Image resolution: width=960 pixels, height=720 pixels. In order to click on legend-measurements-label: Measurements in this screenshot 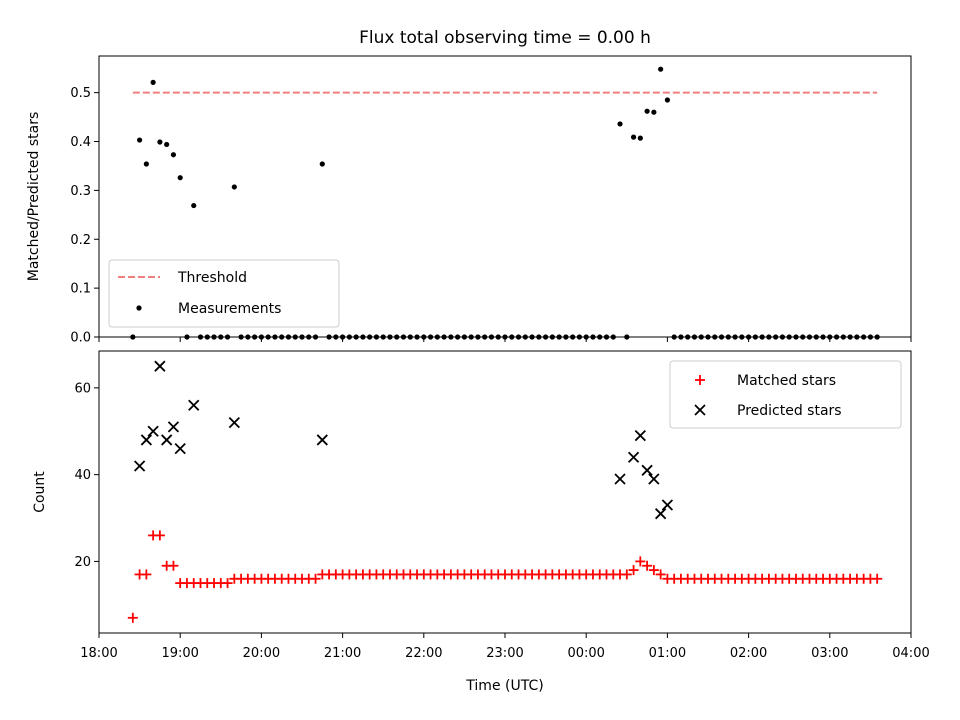, I will do `click(229, 309)`.